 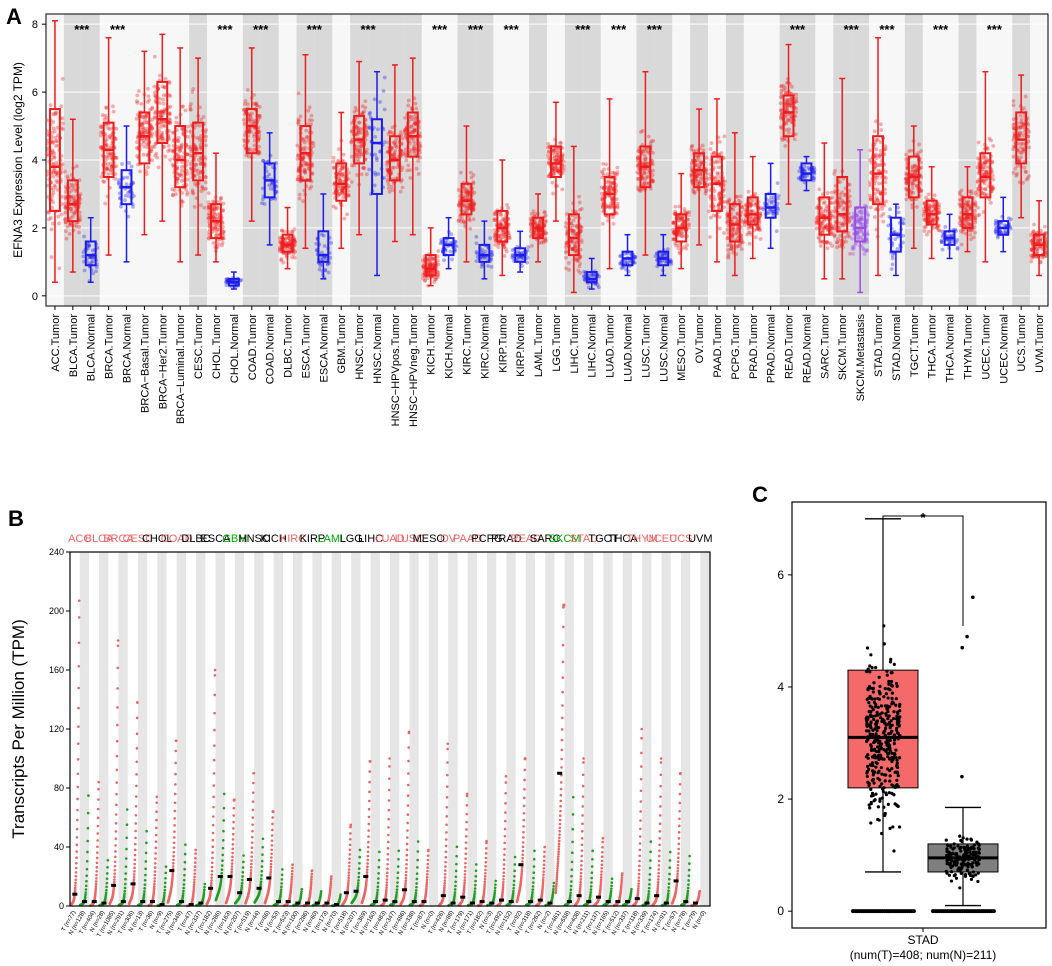 I want to click on panel-a-xtick-label: KIRP.Normal, so click(x=521, y=345).